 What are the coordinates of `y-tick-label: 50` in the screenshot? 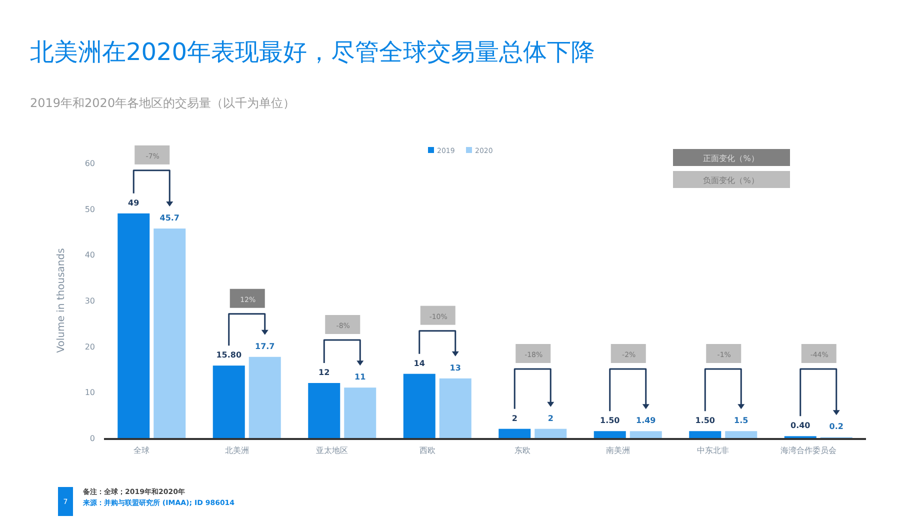 It's located at (89, 209).